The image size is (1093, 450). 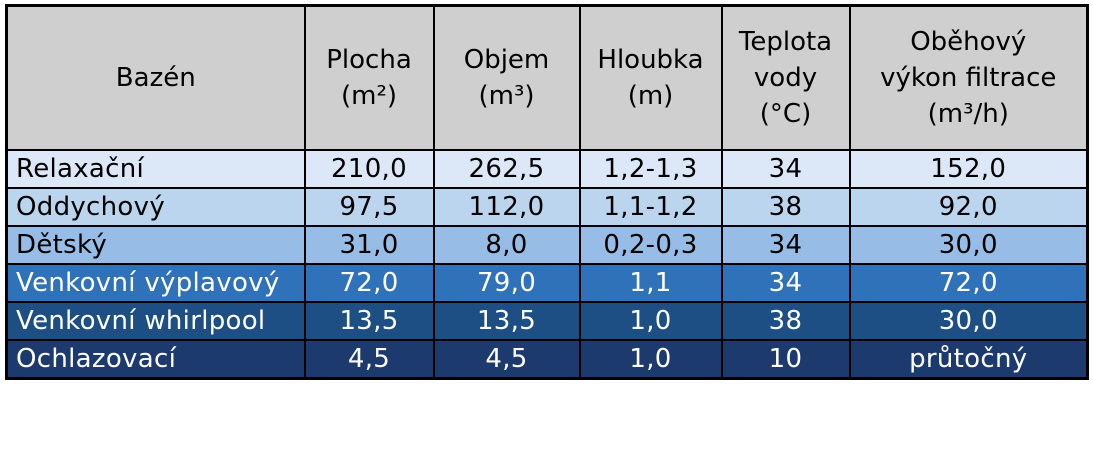 I want to click on header-cell-filtration-flow: Oběhový výkon filtrace (m³/h), so click(x=968, y=77).